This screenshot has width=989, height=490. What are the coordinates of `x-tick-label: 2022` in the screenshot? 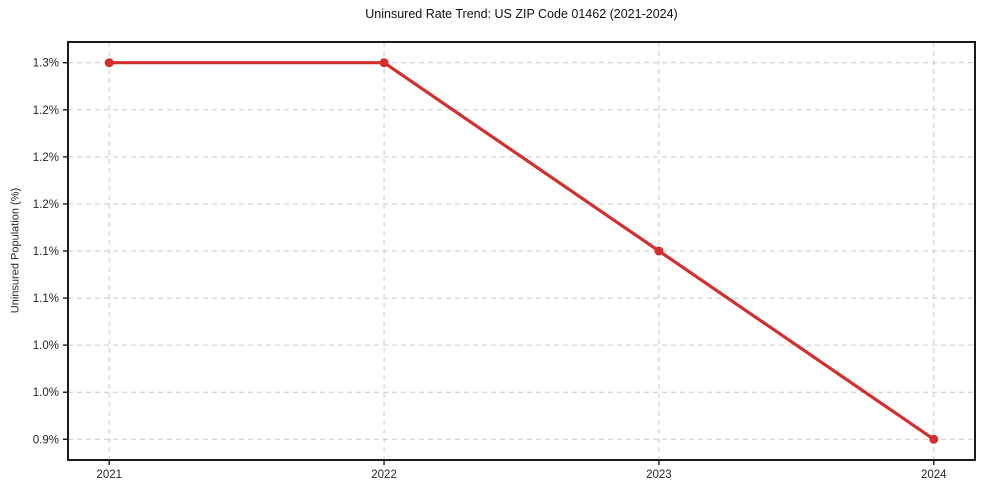 It's located at (384, 475).